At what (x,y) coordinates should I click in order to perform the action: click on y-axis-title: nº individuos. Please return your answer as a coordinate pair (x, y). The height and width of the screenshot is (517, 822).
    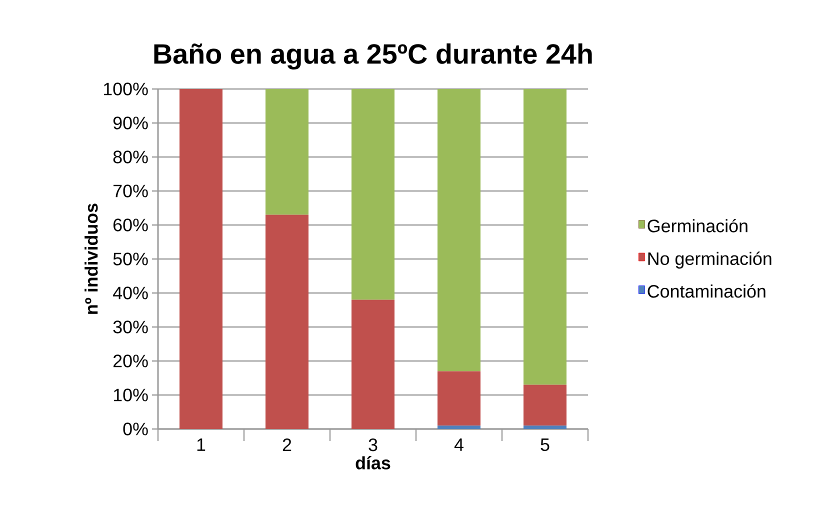
    Looking at the image, I should click on (91, 259).